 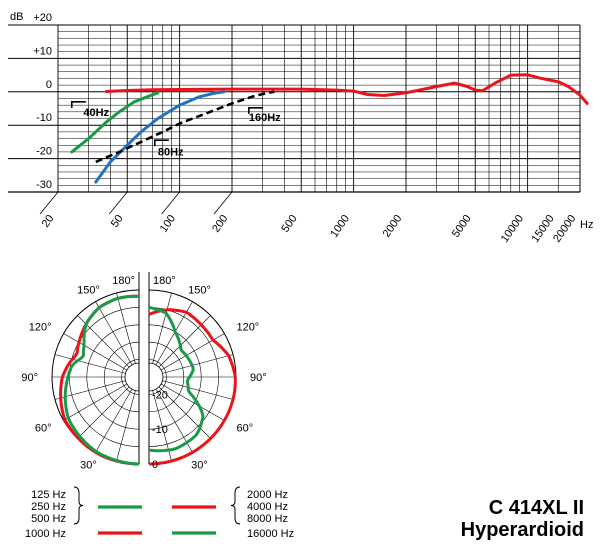 What do you see at coordinates (45, 534) in the screenshot?
I see `legend-label: 1000 Hz` at bounding box center [45, 534].